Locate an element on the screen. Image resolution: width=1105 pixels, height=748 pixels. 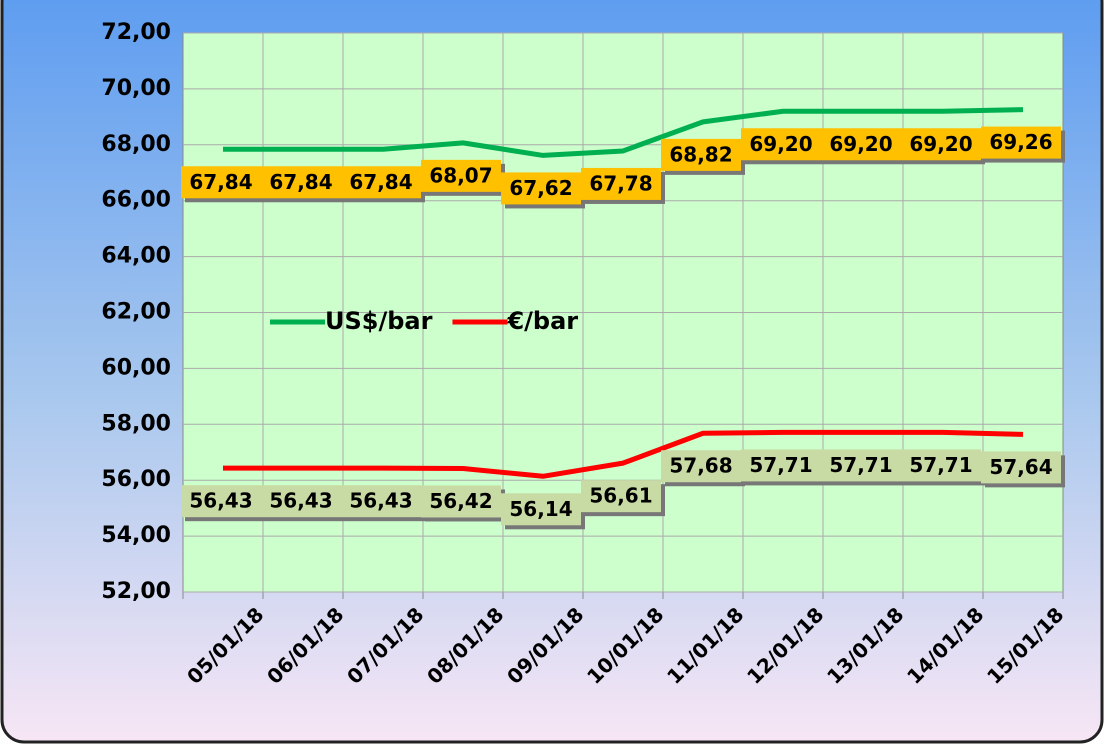
value-label: 68,07 is located at coordinates (460, 175).